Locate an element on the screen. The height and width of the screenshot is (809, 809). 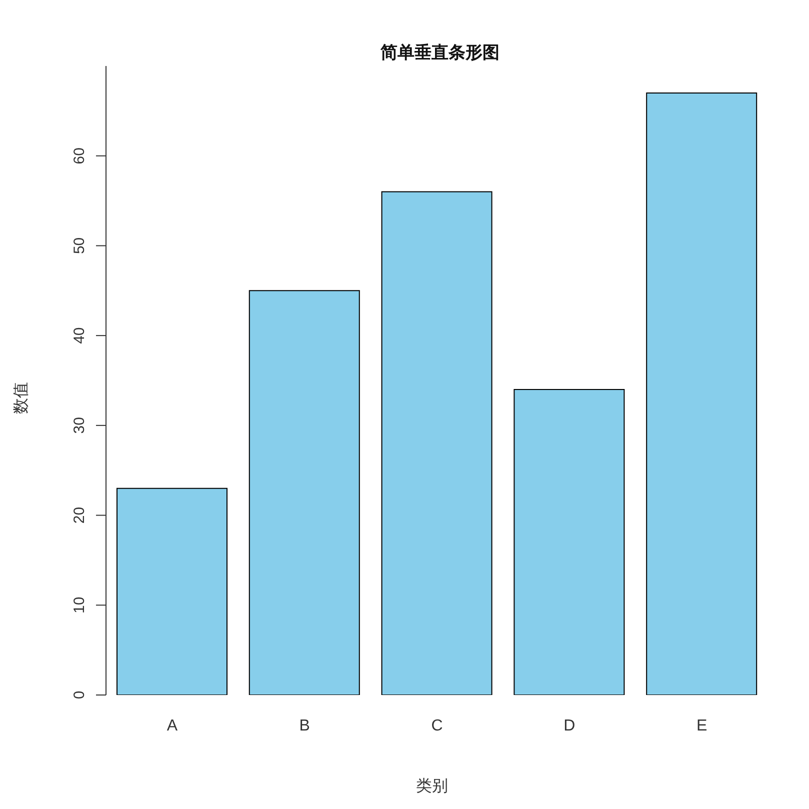
y-tick-label: 50 is located at coordinates (79, 245).